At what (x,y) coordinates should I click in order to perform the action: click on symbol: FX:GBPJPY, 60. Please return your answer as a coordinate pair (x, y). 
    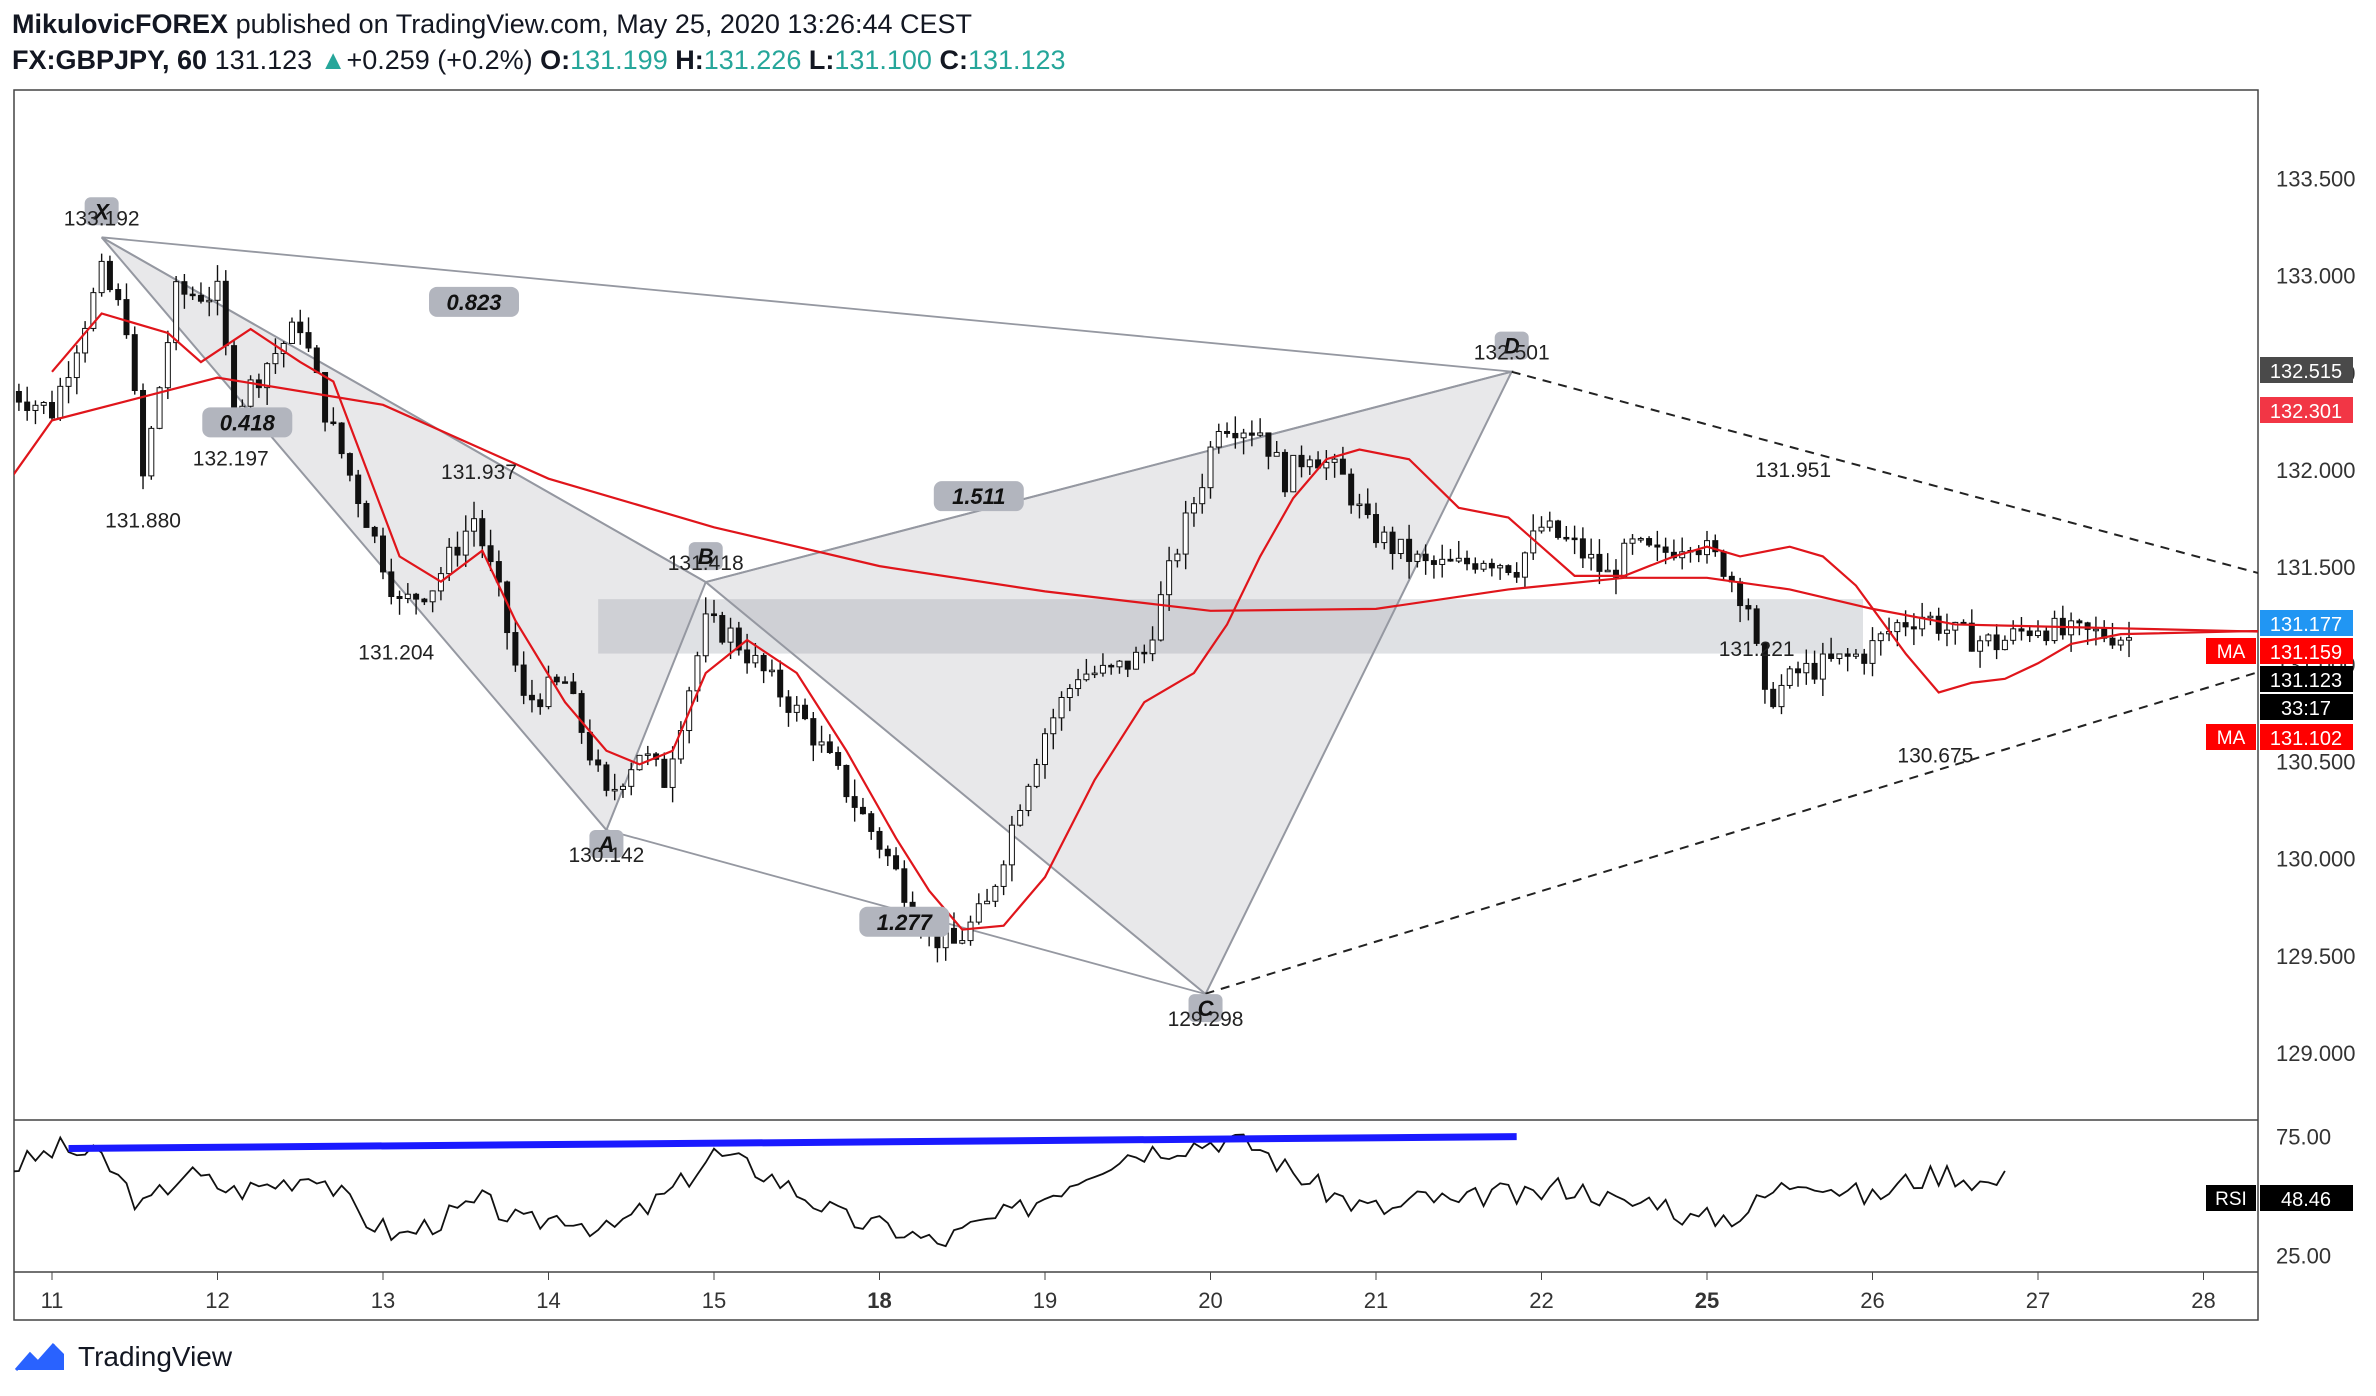
    Looking at the image, I should click on (110, 60).